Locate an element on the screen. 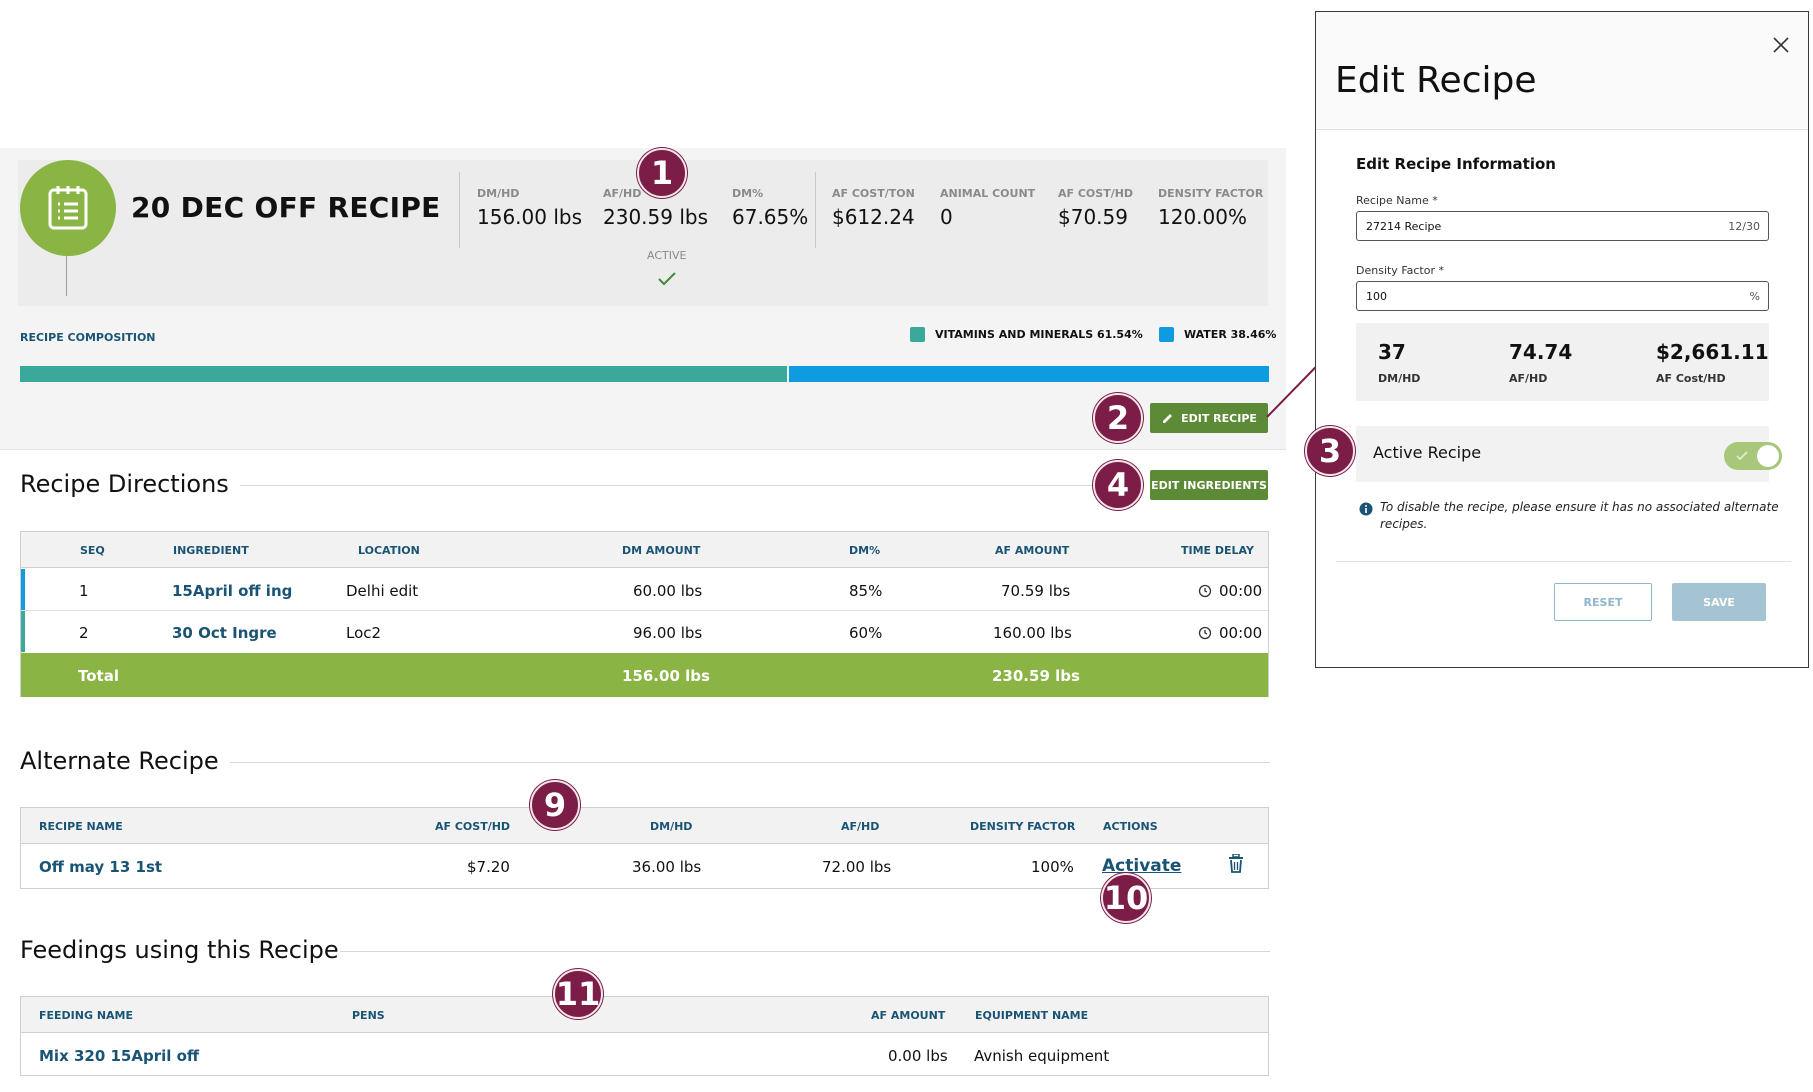 The height and width of the screenshot is (1092, 1813). stat-value-animal-count: 0 is located at coordinates (946, 217).